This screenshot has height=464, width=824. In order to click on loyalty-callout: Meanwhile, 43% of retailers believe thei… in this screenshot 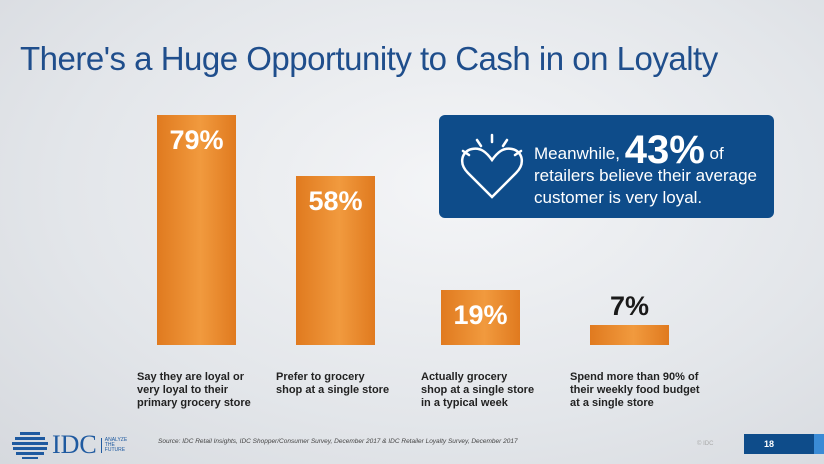, I will do `click(606, 166)`.